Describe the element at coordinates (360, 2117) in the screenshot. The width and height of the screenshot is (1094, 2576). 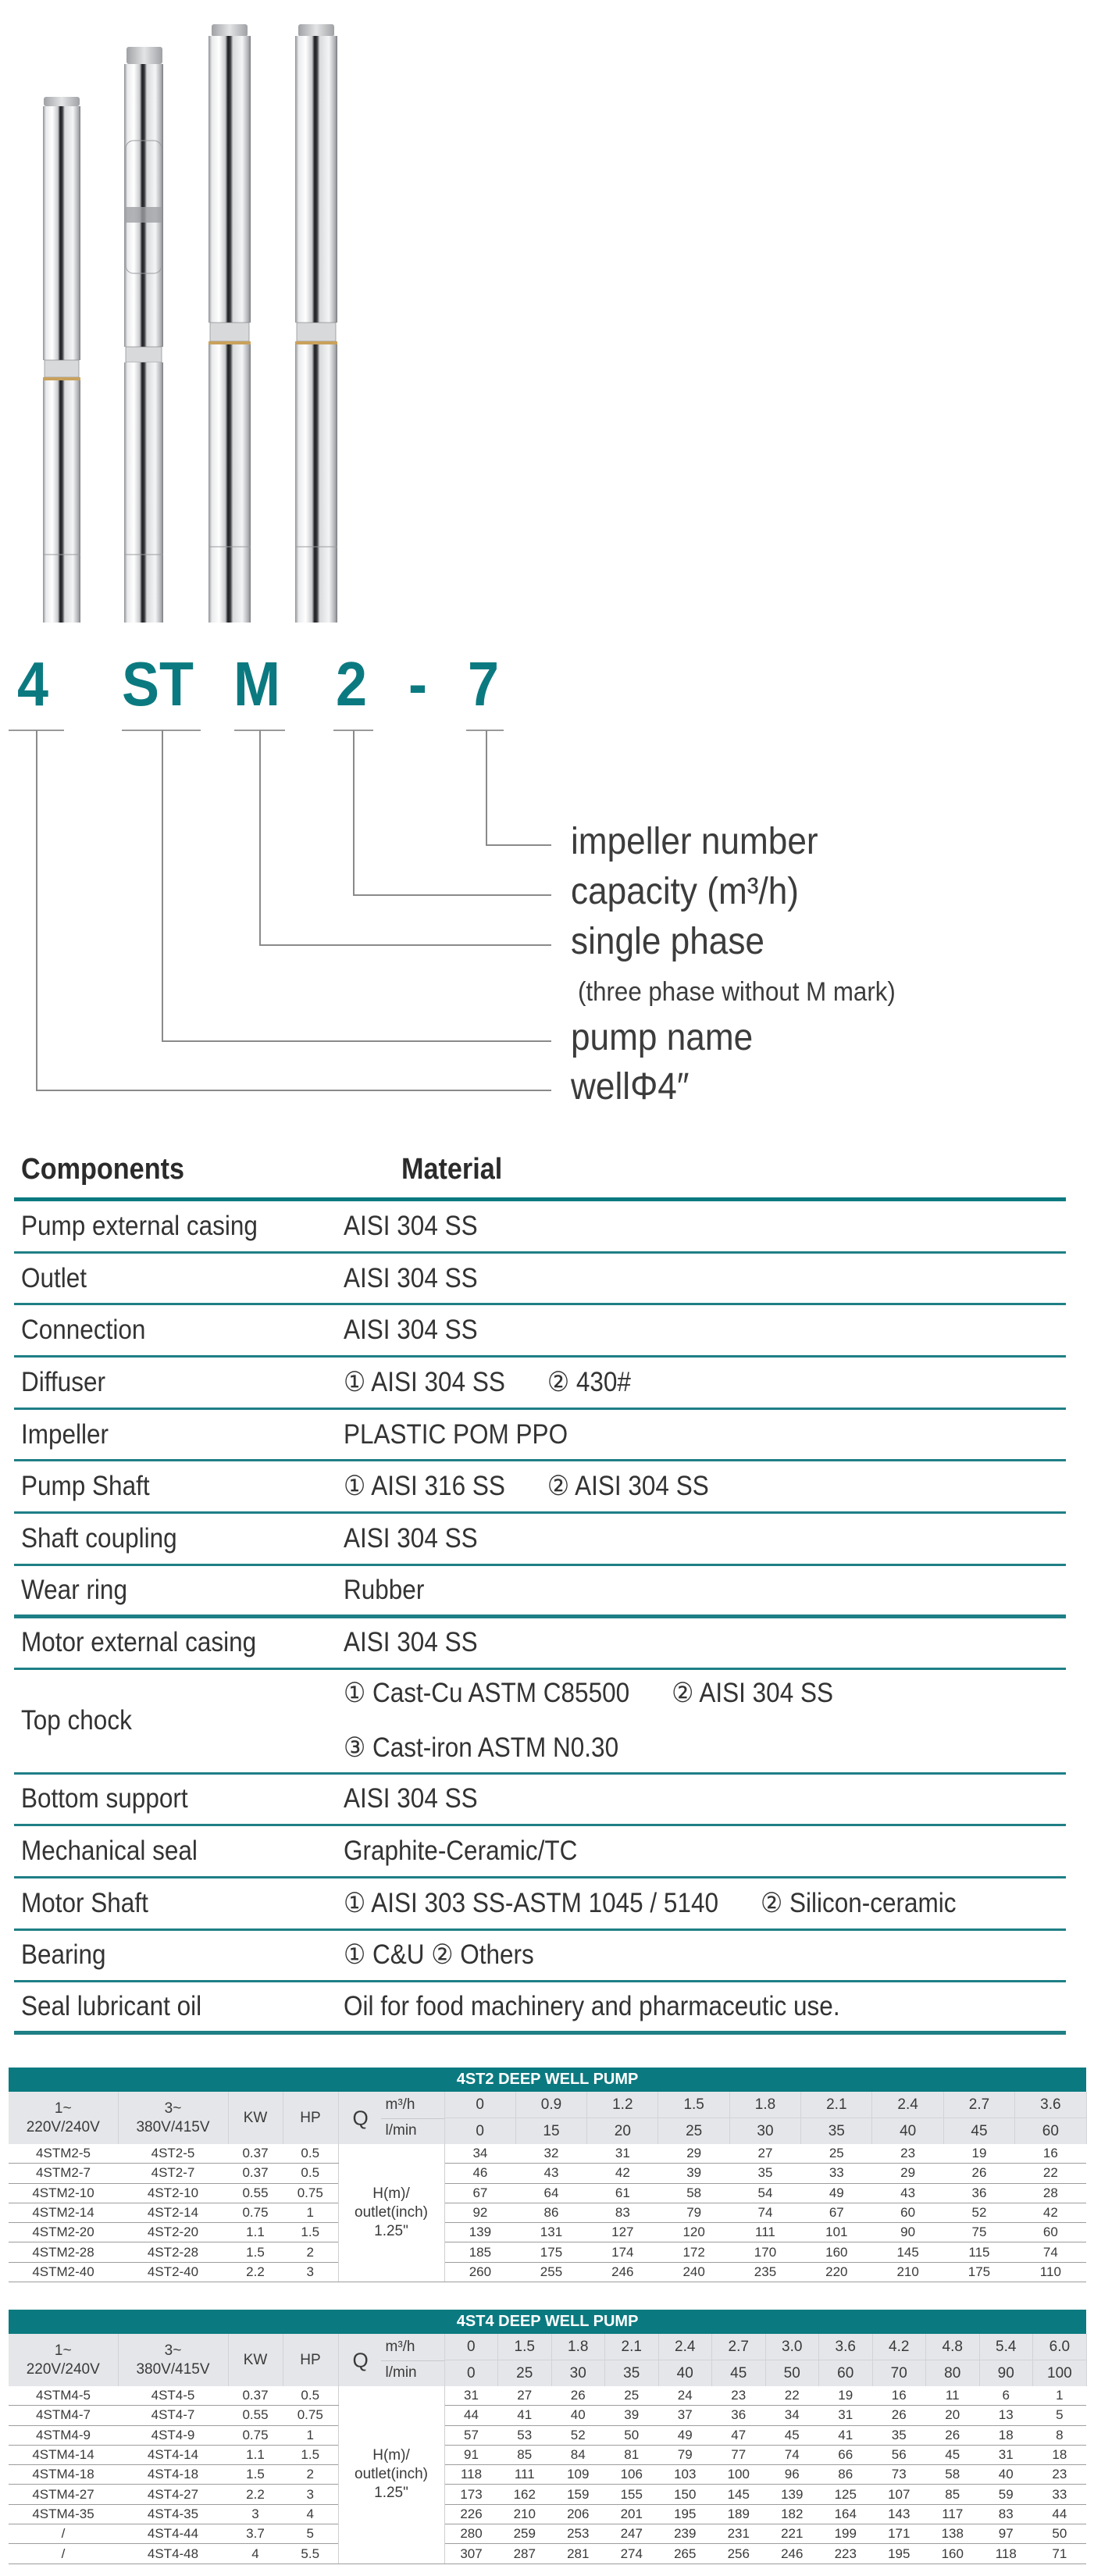
I see `q-symbol: Q` at that location.